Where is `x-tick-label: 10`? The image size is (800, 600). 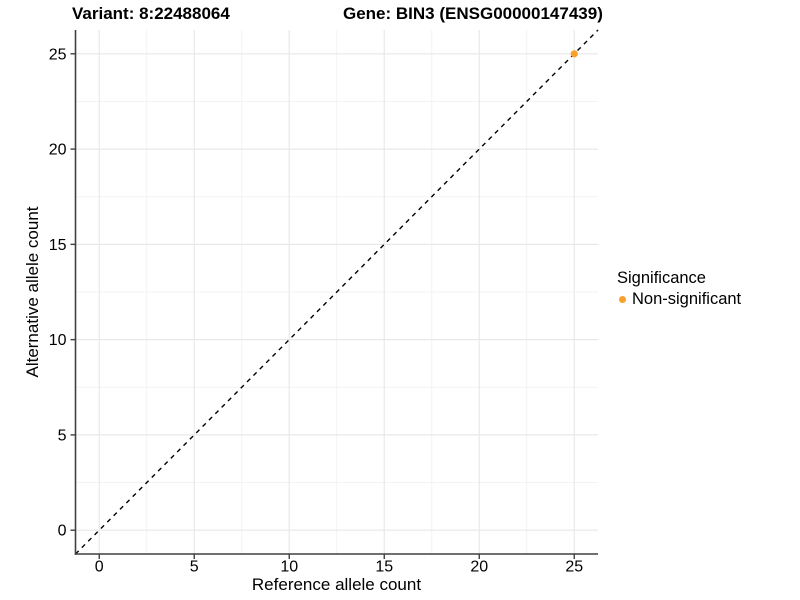 x-tick-label: 10 is located at coordinates (289, 567).